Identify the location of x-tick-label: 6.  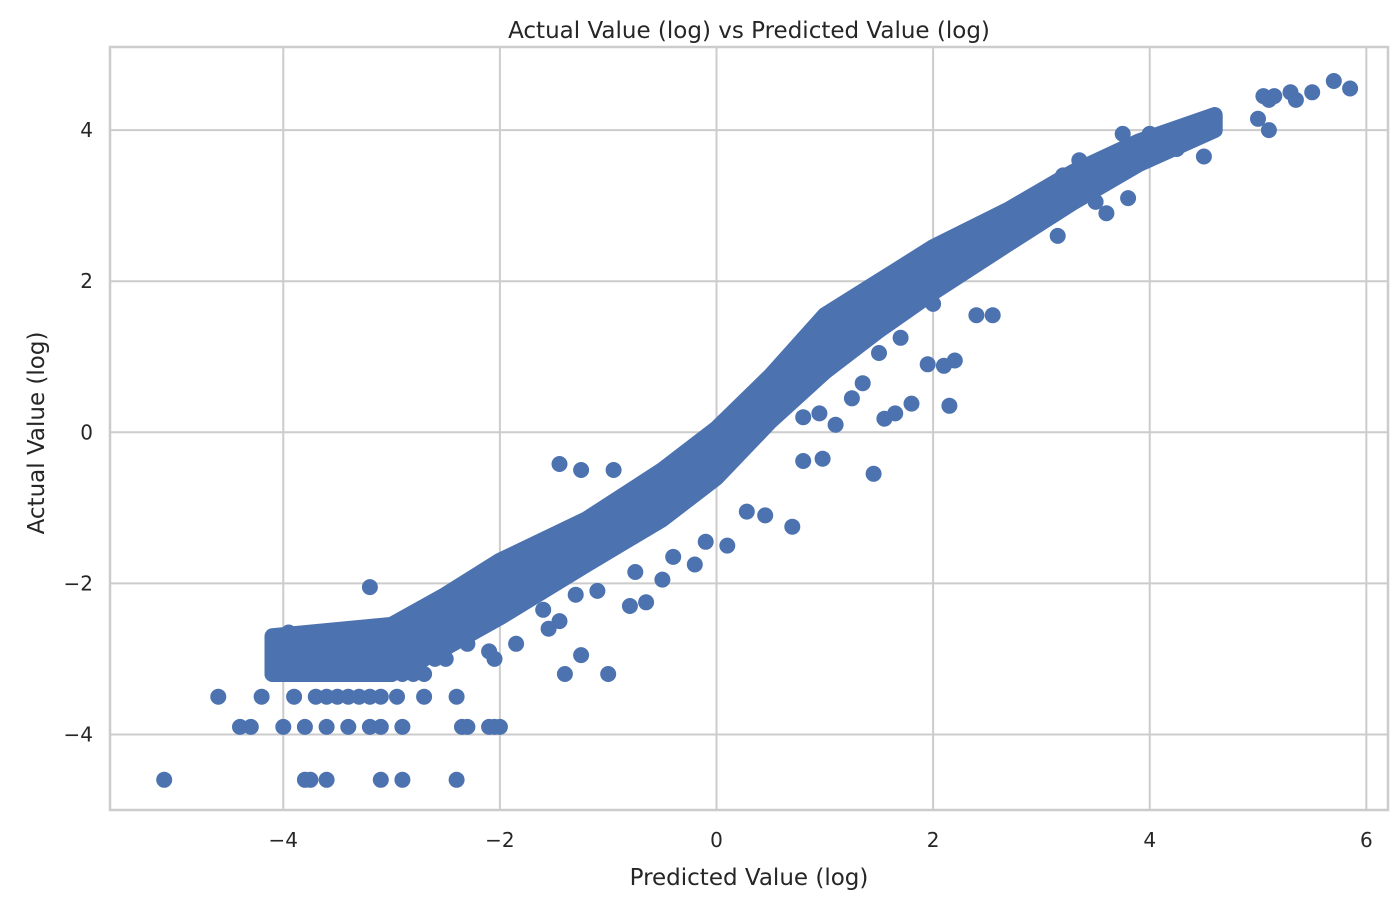
(1366, 840).